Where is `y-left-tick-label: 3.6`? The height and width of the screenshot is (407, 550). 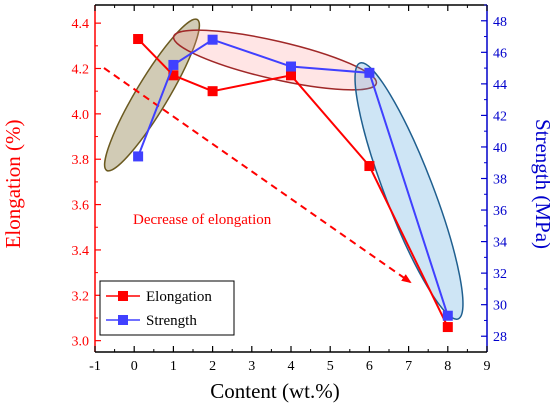
y-left-tick-label: 3.6 is located at coordinates (81, 206).